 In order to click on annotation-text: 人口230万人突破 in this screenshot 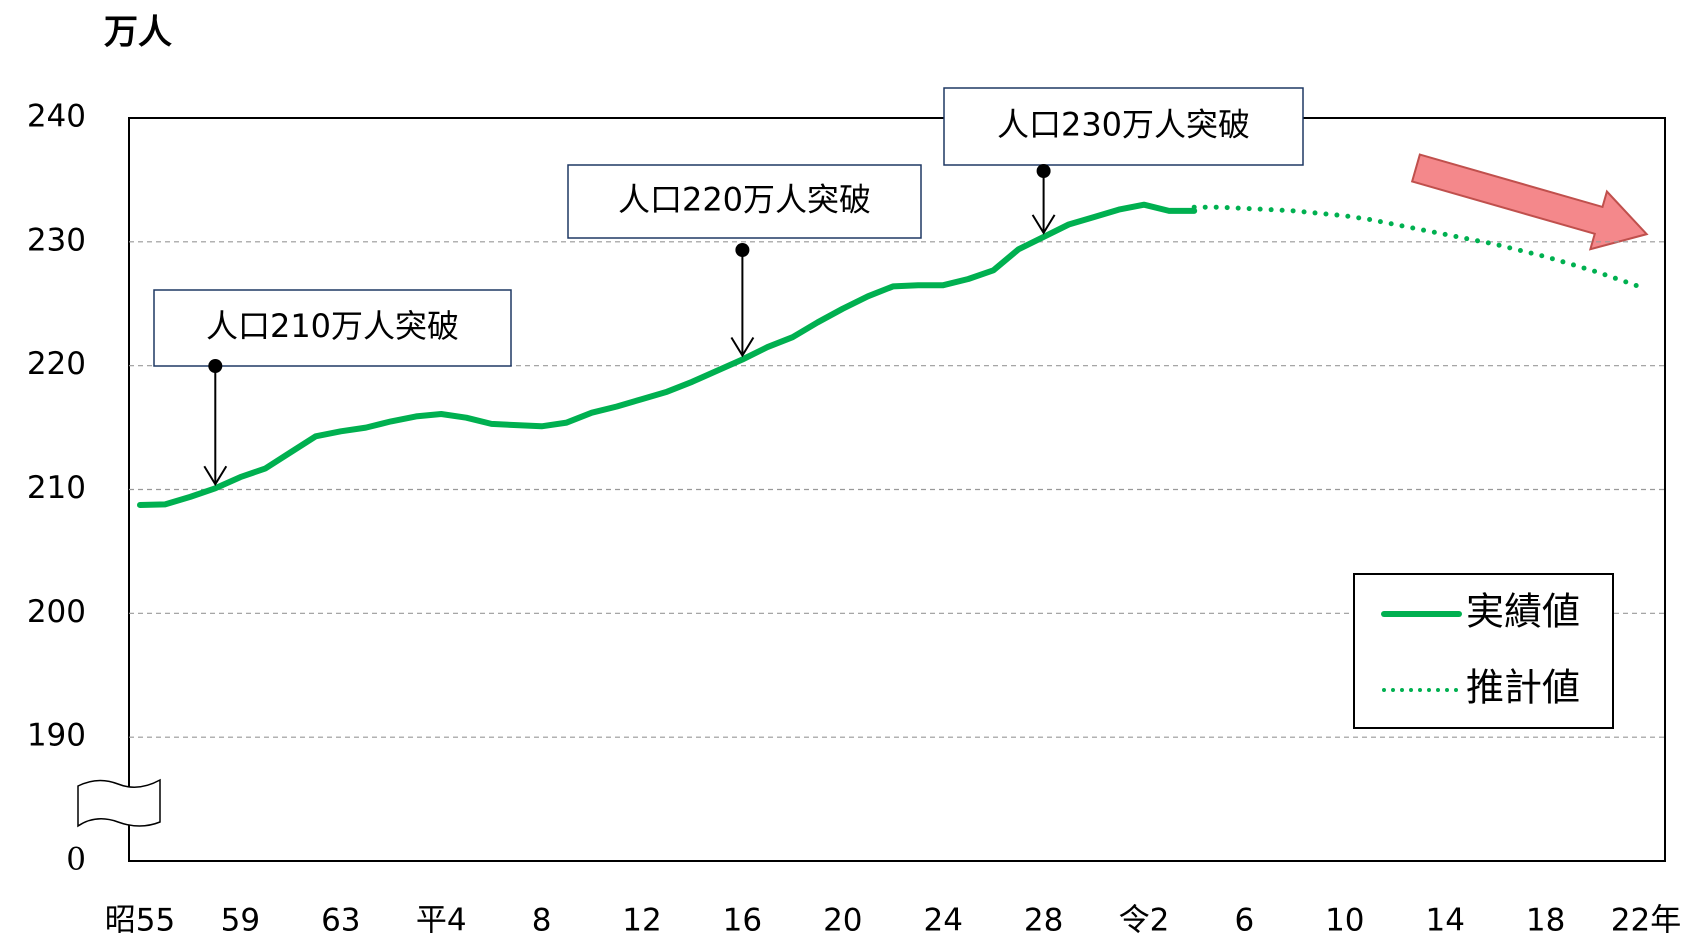, I will do `click(1123, 125)`.